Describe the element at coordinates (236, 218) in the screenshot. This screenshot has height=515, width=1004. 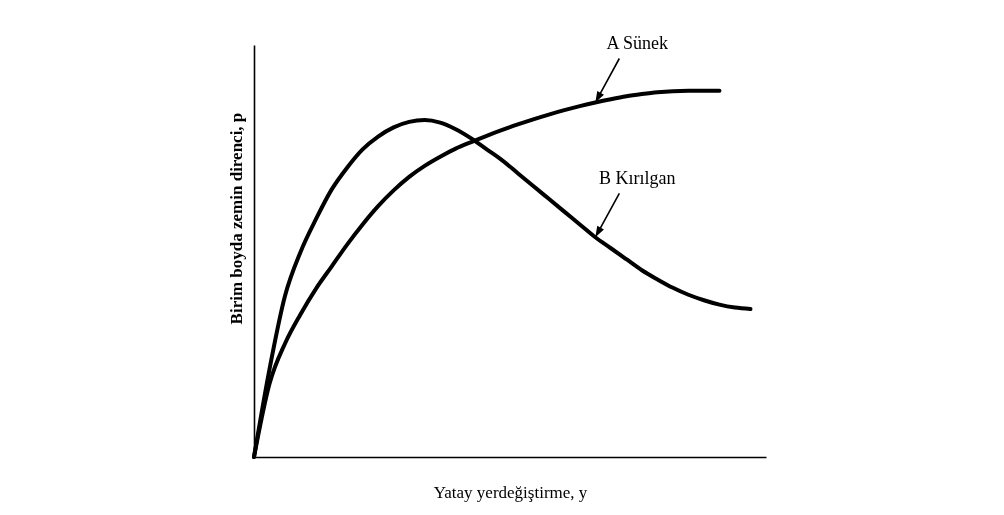
I see `y-axis-title: Birim boyda zemin direnci, p` at that location.